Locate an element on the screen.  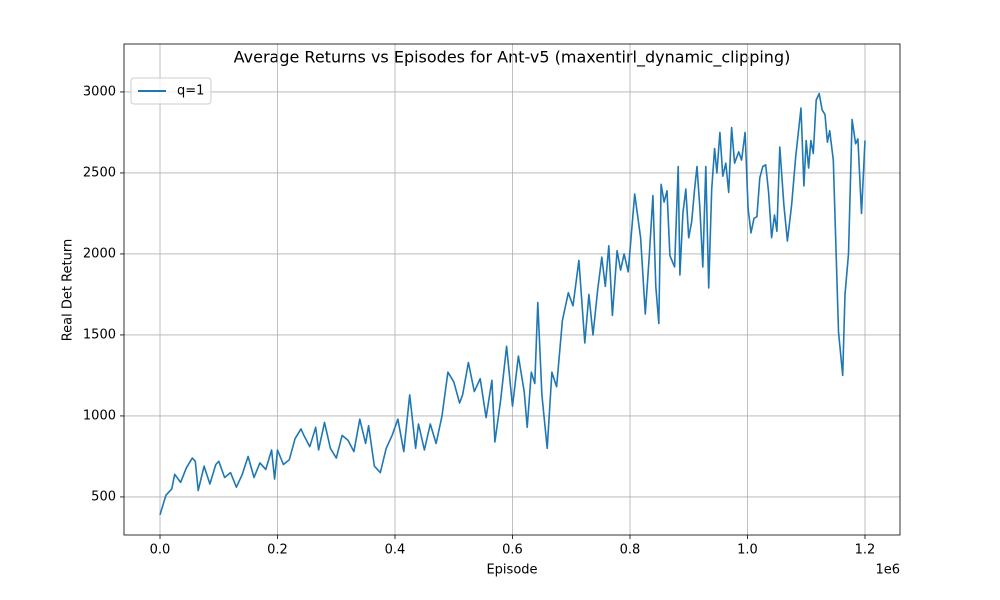
y-tick-label: 500 is located at coordinates (103, 496).